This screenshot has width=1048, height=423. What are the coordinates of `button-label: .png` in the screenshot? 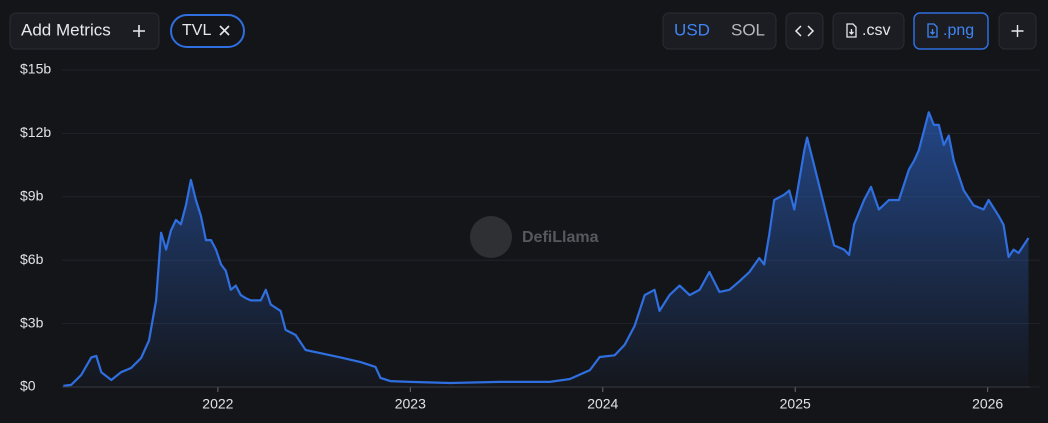 It's located at (958, 30).